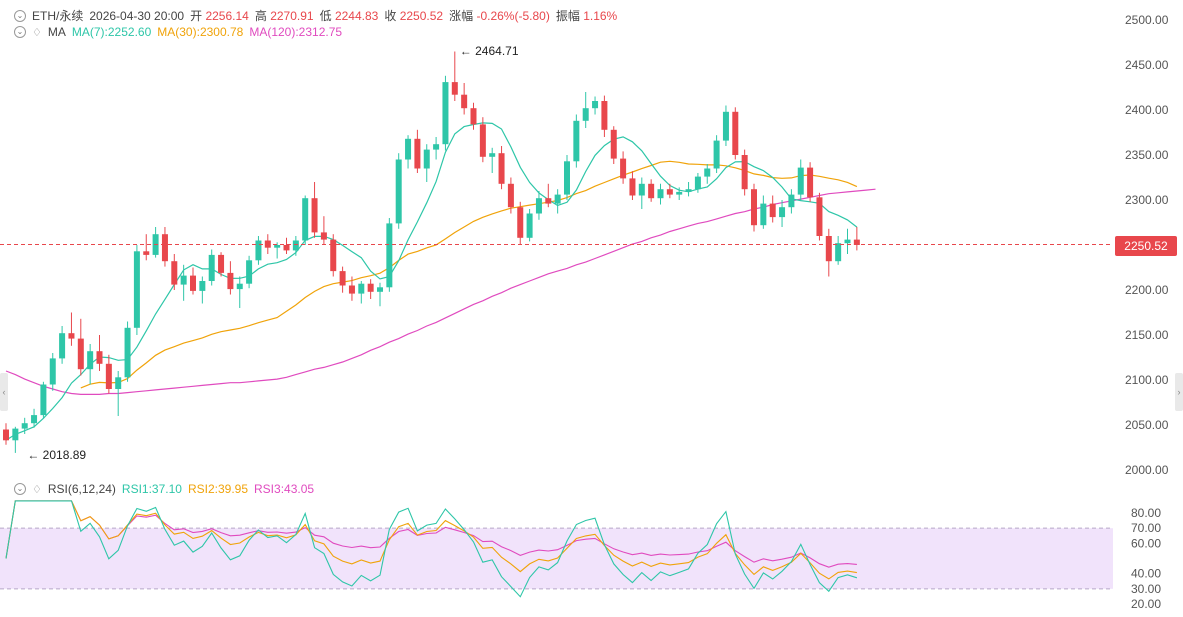 This screenshot has height=617, width=1183. I want to click on rsi-axis-tick: 80.00, so click(1146, 513).